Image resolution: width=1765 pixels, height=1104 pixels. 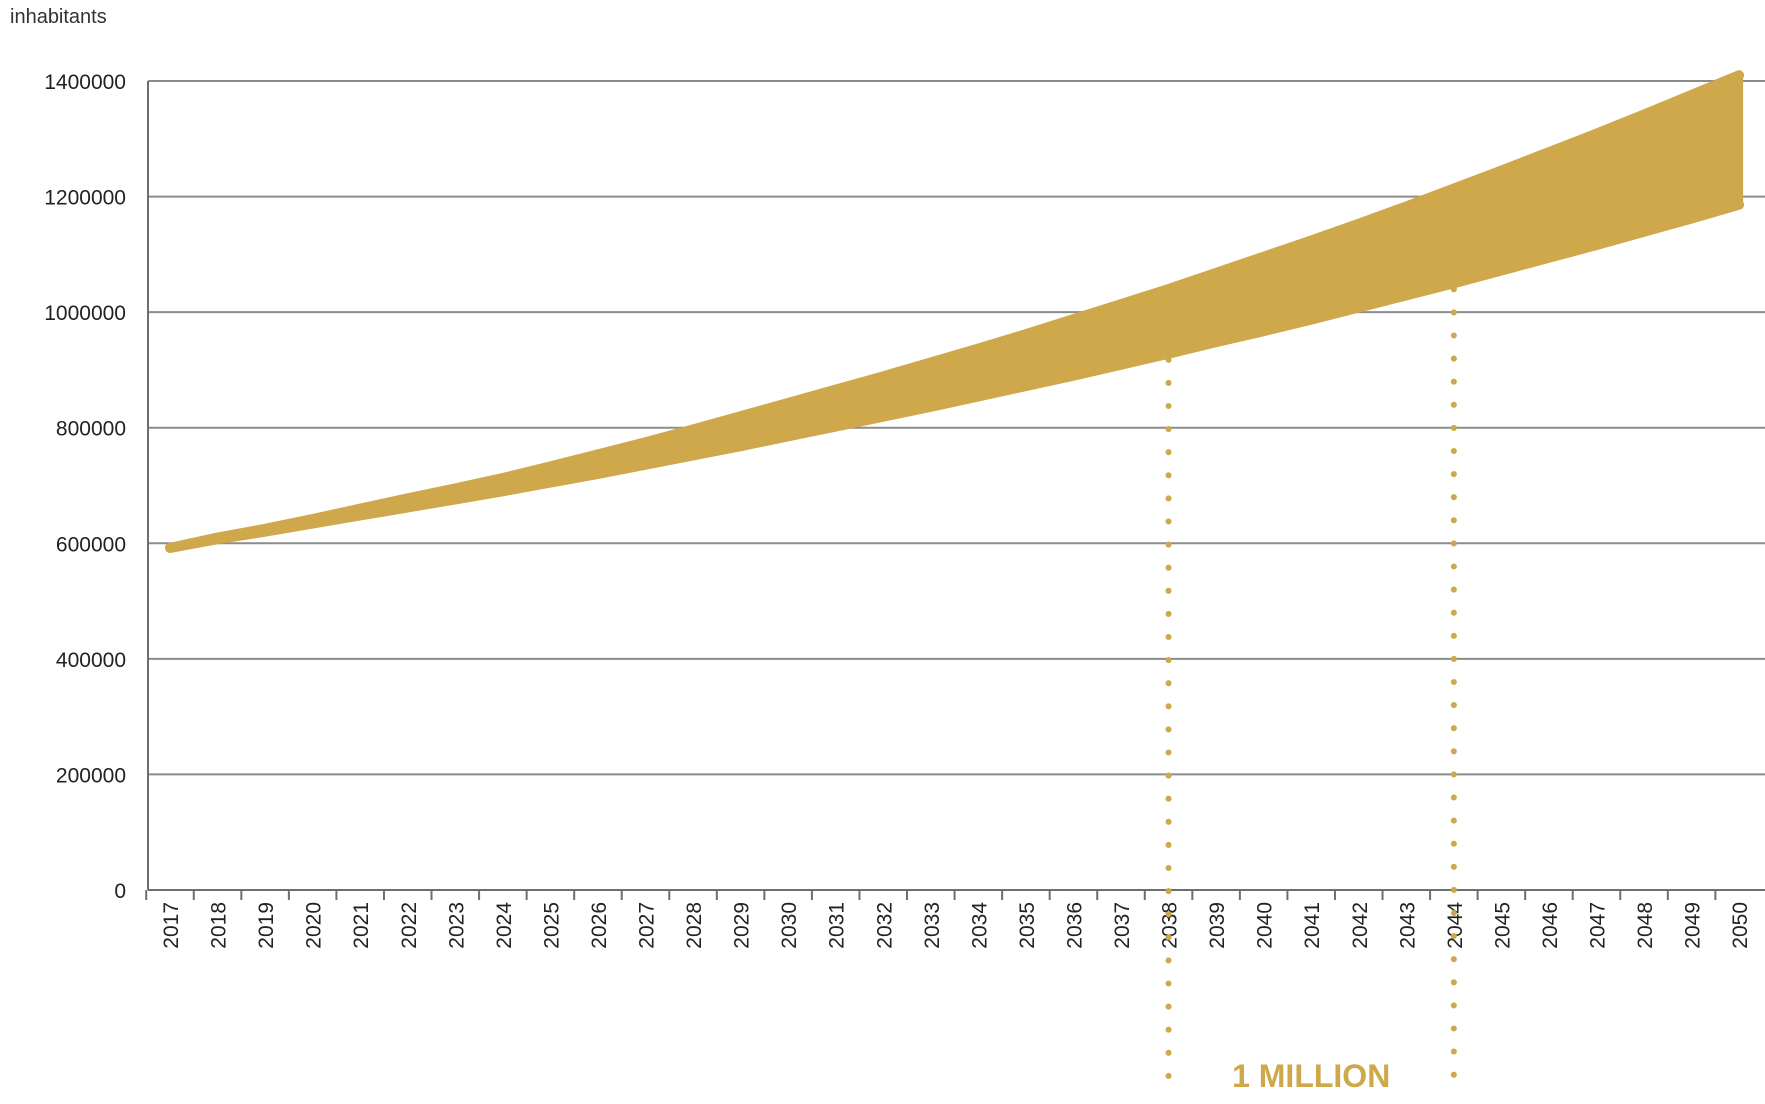 What do you see at coordinates (85, 313) in the screenshot?
I see `y-tick-label: 1000000` at bounding box center [85, 313].